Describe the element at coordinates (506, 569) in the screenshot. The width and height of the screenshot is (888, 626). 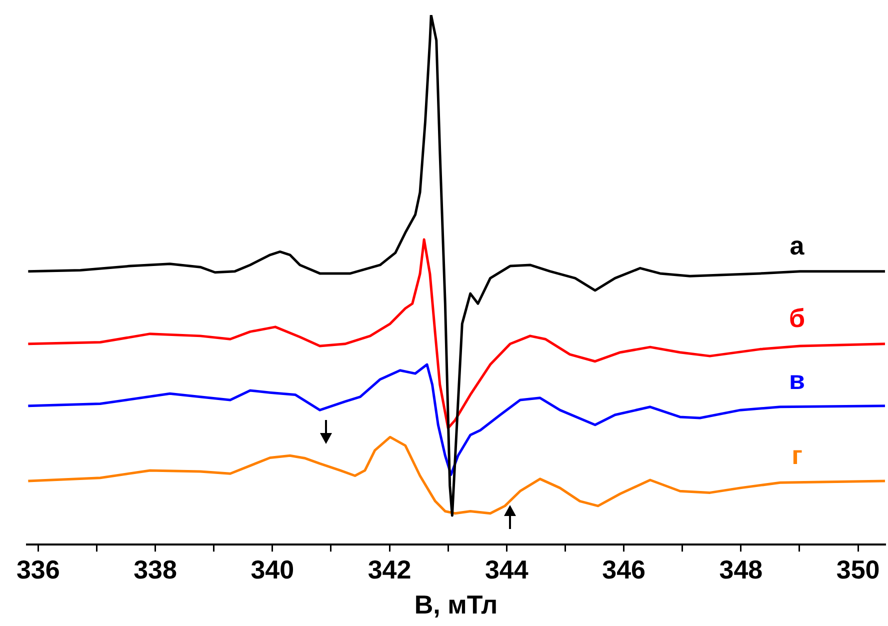
I see `x-tick-label: 344` at that location.